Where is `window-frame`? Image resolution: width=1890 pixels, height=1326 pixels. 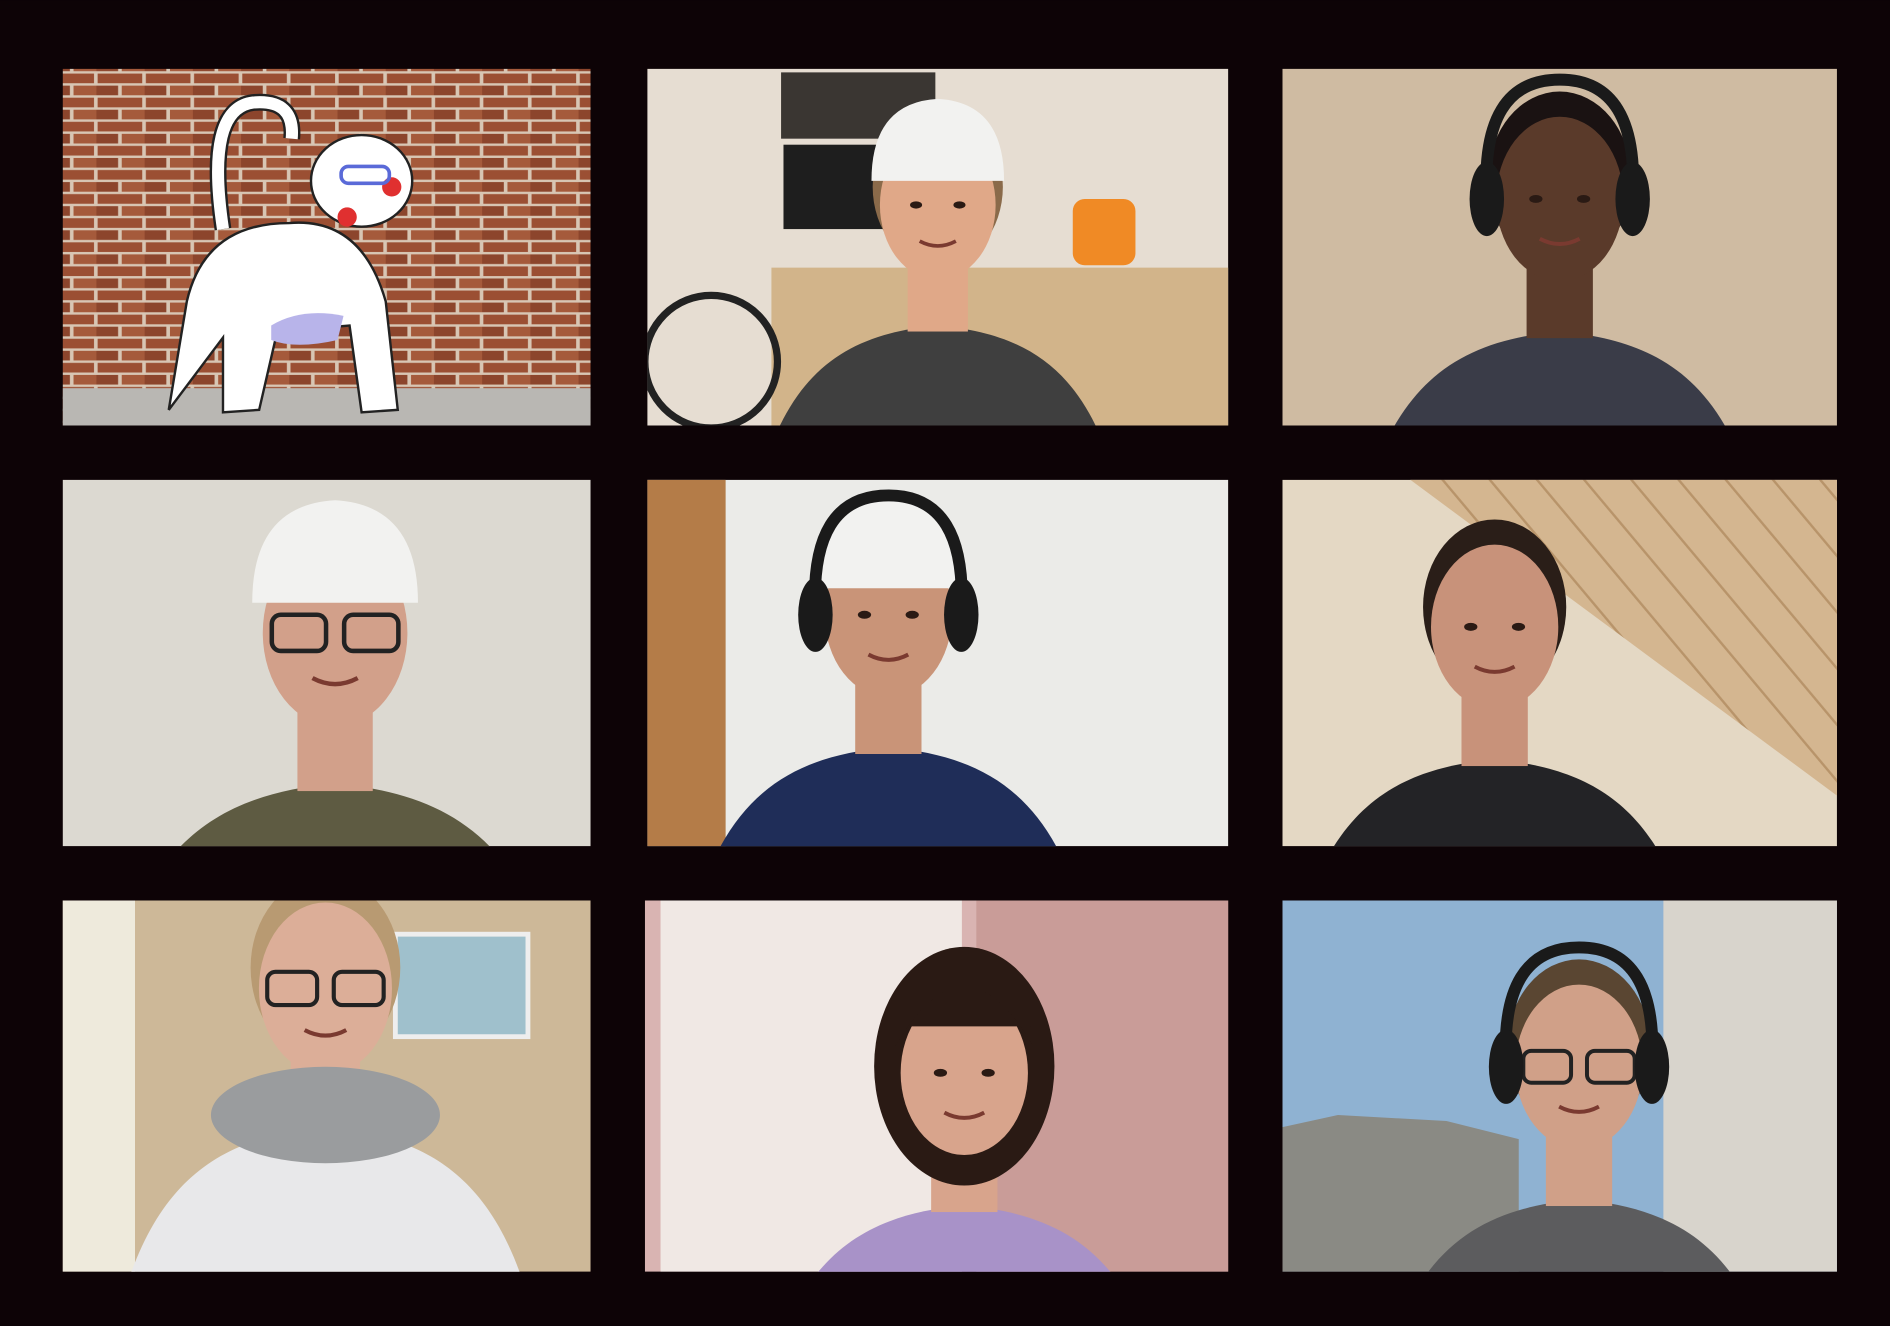 window-frame is located at coordinates (1750, 1086).